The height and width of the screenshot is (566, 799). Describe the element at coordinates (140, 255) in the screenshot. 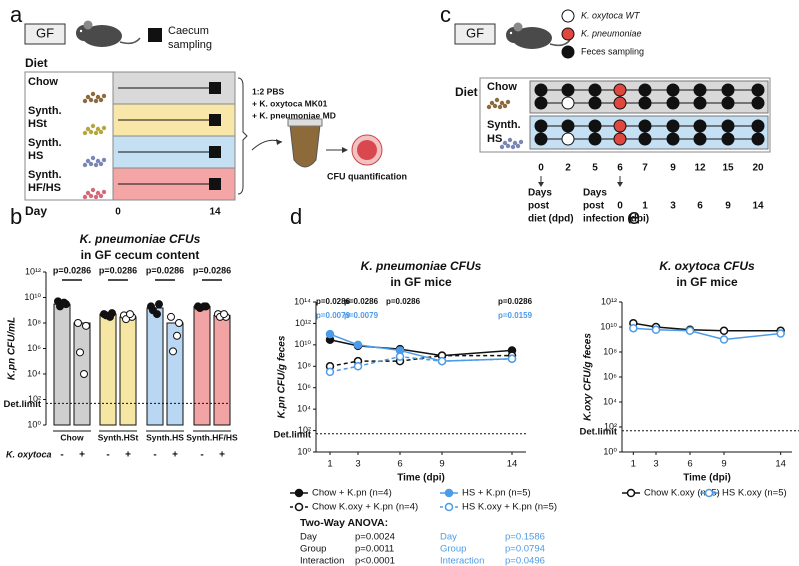

I see `chart-subtitle: in GF cecum content` at that location.